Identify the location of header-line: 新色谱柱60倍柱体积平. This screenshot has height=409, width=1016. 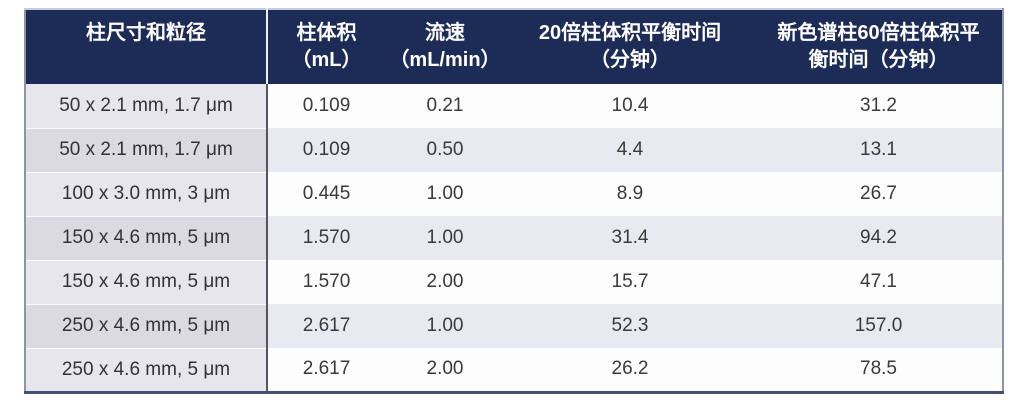
(878, 33).